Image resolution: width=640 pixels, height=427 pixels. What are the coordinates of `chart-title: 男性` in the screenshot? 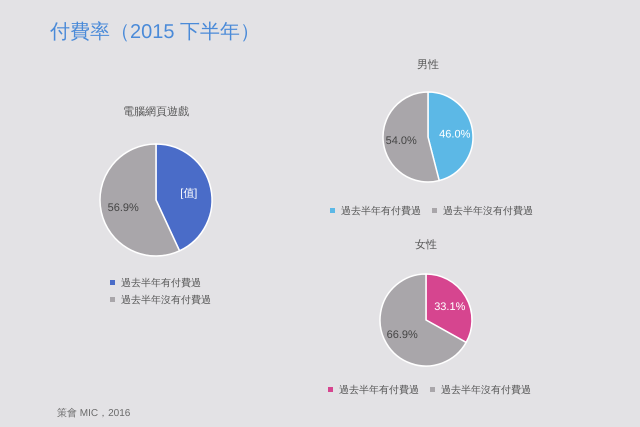 It's located at (428, 65).